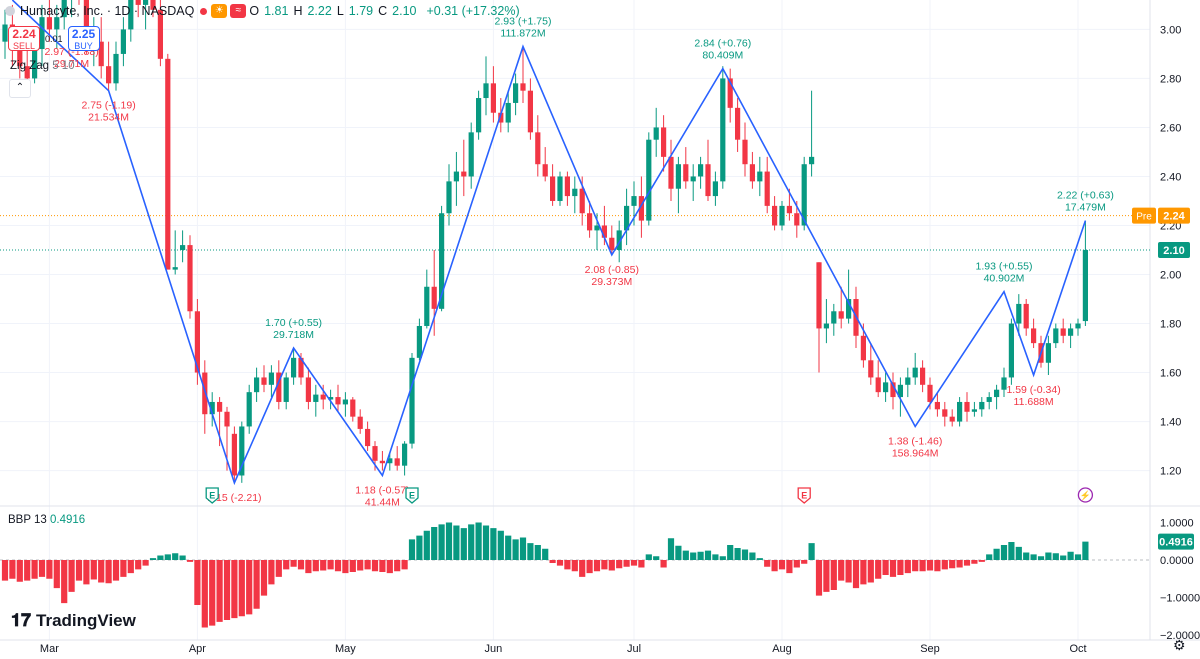 The height and width of the screenshot is (659, 1200). What do you see at coordinates (1176, 541) in the screenshot?
I see `bbp-value-tag-bg` at bounding box center [1176, 541].